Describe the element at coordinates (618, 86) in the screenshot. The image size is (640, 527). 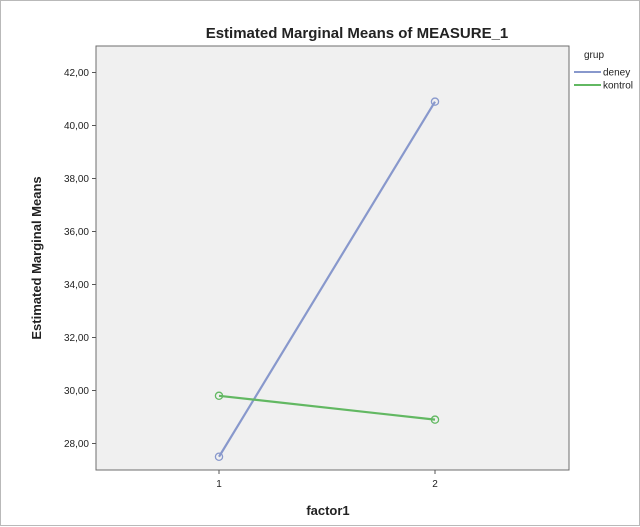
I see `legend-label-kontrol: kontrol` at that location.